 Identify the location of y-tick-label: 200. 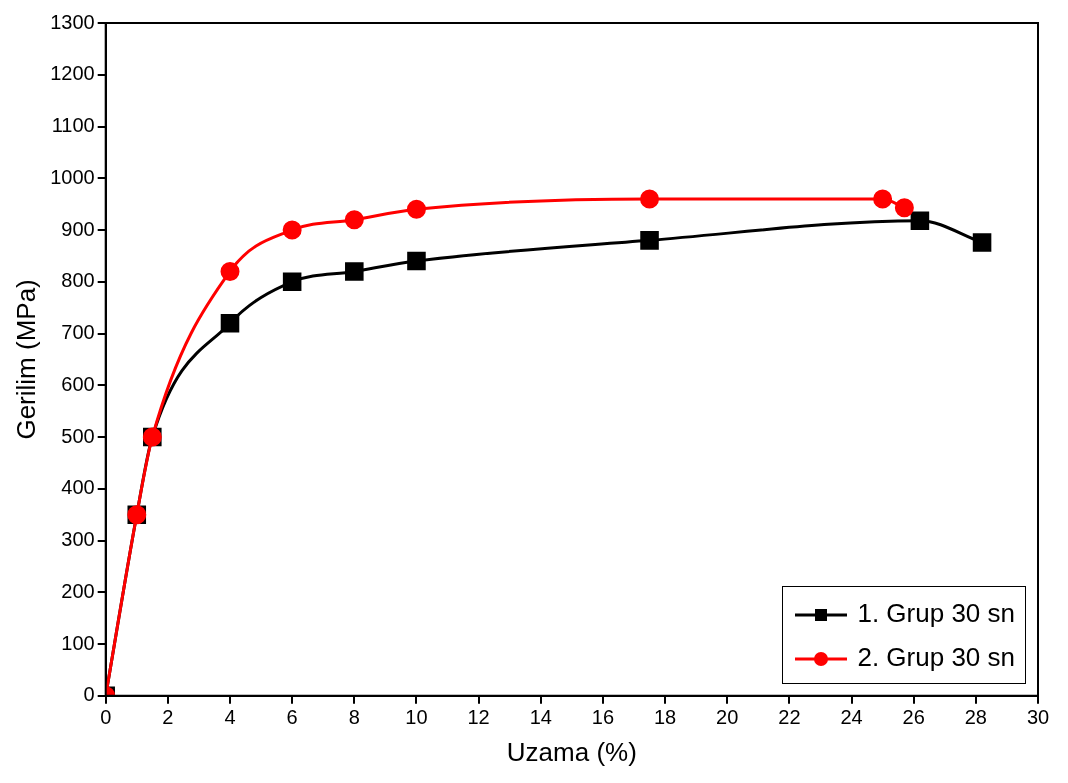
(78, 590).